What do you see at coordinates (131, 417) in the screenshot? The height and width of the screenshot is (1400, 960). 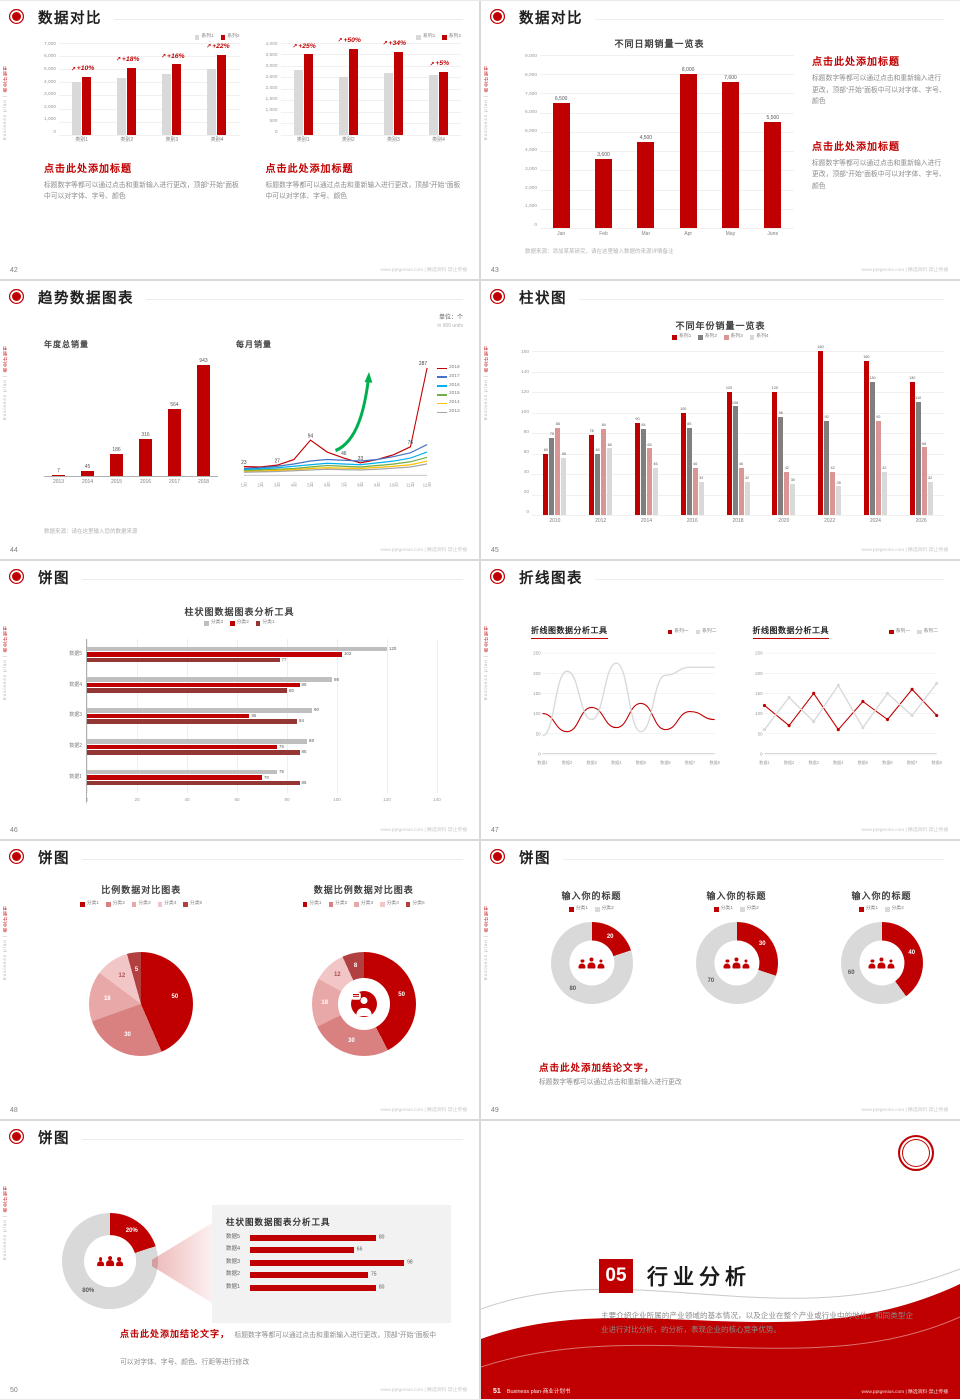 I see `plot-area: 7 45 186 316 564 943` at bounding box center [131, 417].